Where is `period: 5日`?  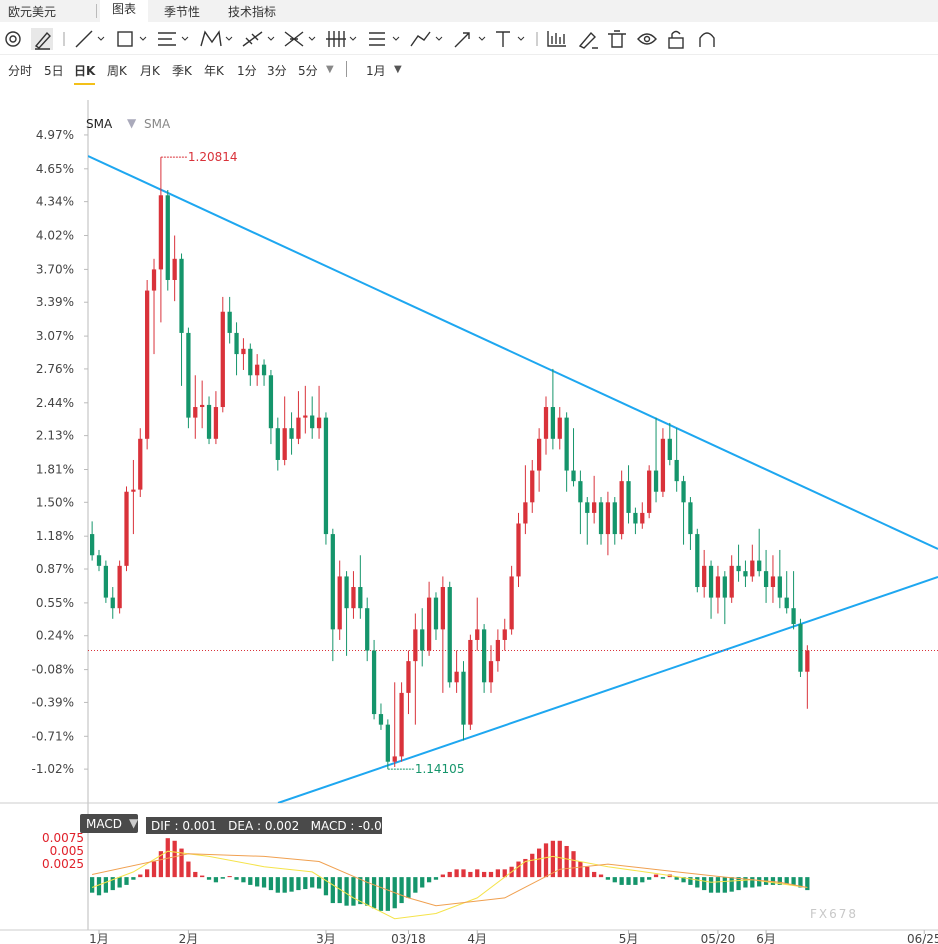
period: 5日 is located at coordinates (54, 71).